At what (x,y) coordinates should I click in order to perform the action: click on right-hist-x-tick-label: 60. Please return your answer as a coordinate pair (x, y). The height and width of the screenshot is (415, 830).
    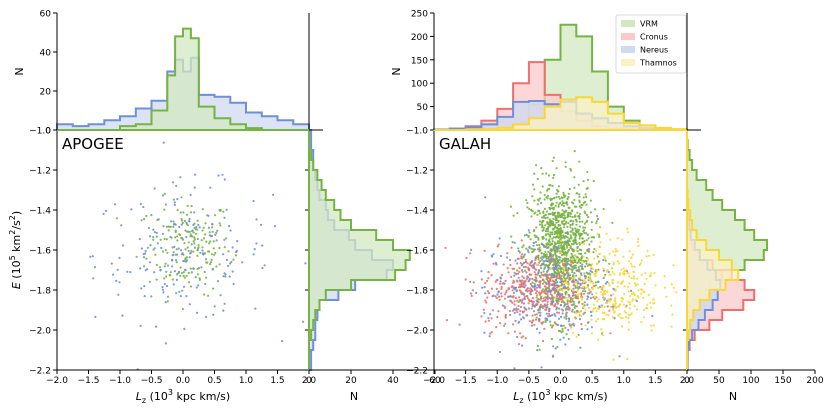
    Looking at the image, I should click on (435, 381).